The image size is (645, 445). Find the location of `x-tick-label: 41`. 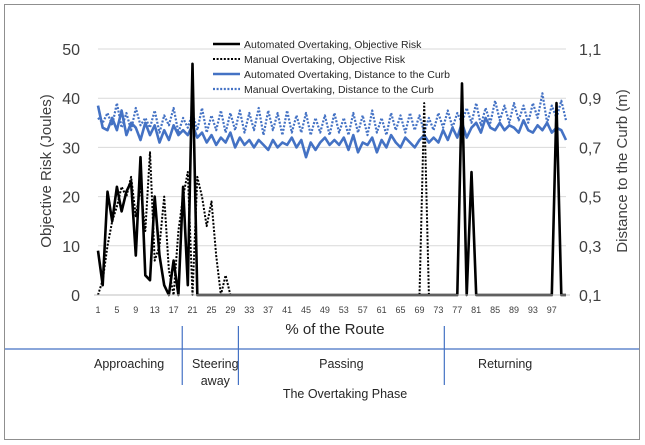

x-tick-label: 41 is located at coordinates (287, 310).